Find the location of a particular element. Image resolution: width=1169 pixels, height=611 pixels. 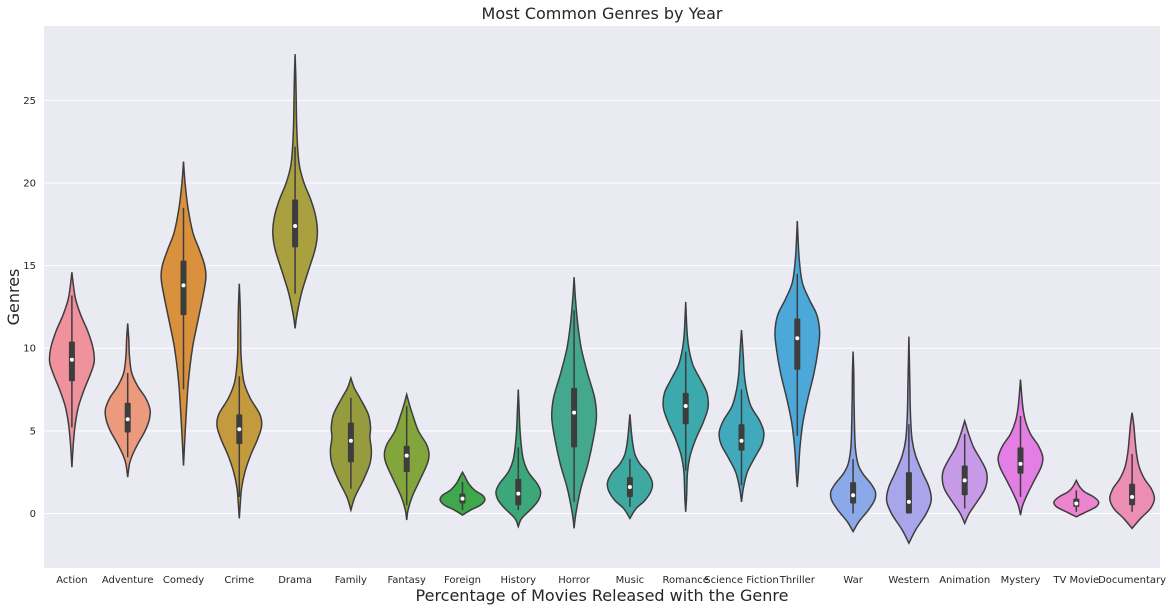

y-tick-label: 20 is located at coordinates (29, 183).